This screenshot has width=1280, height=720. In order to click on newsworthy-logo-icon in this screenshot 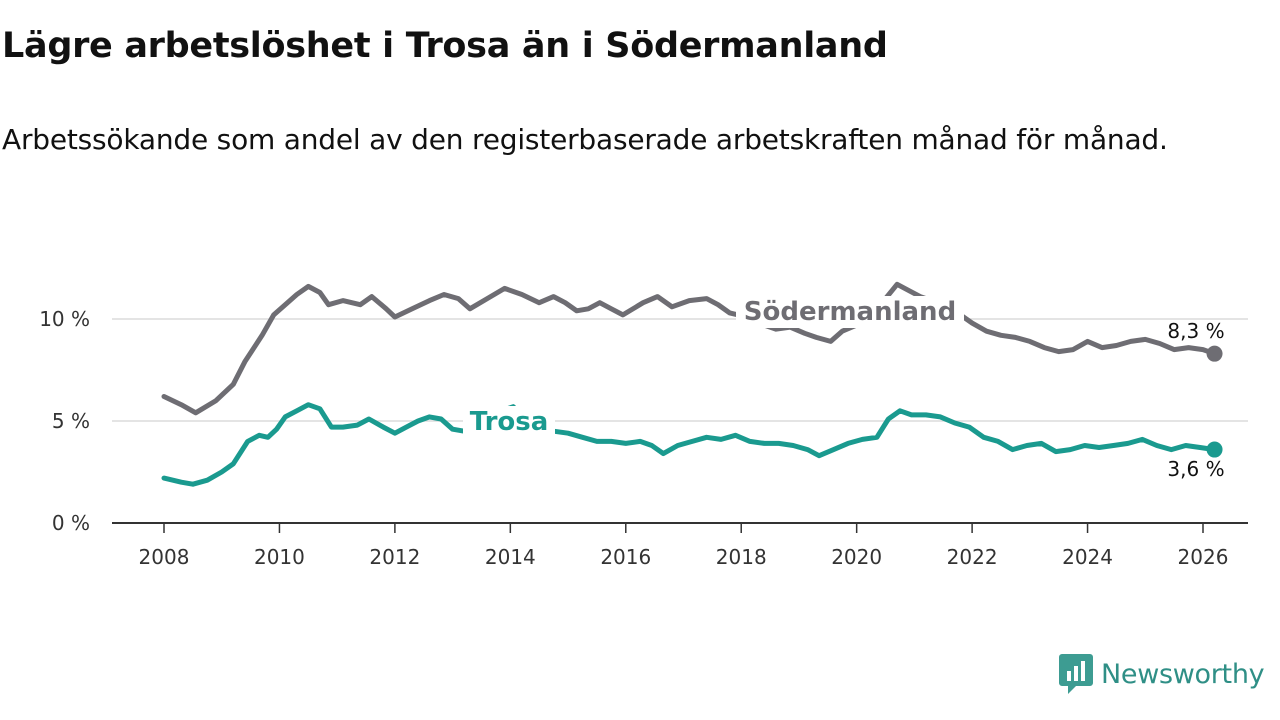, I will do `click(1076, 674)`.